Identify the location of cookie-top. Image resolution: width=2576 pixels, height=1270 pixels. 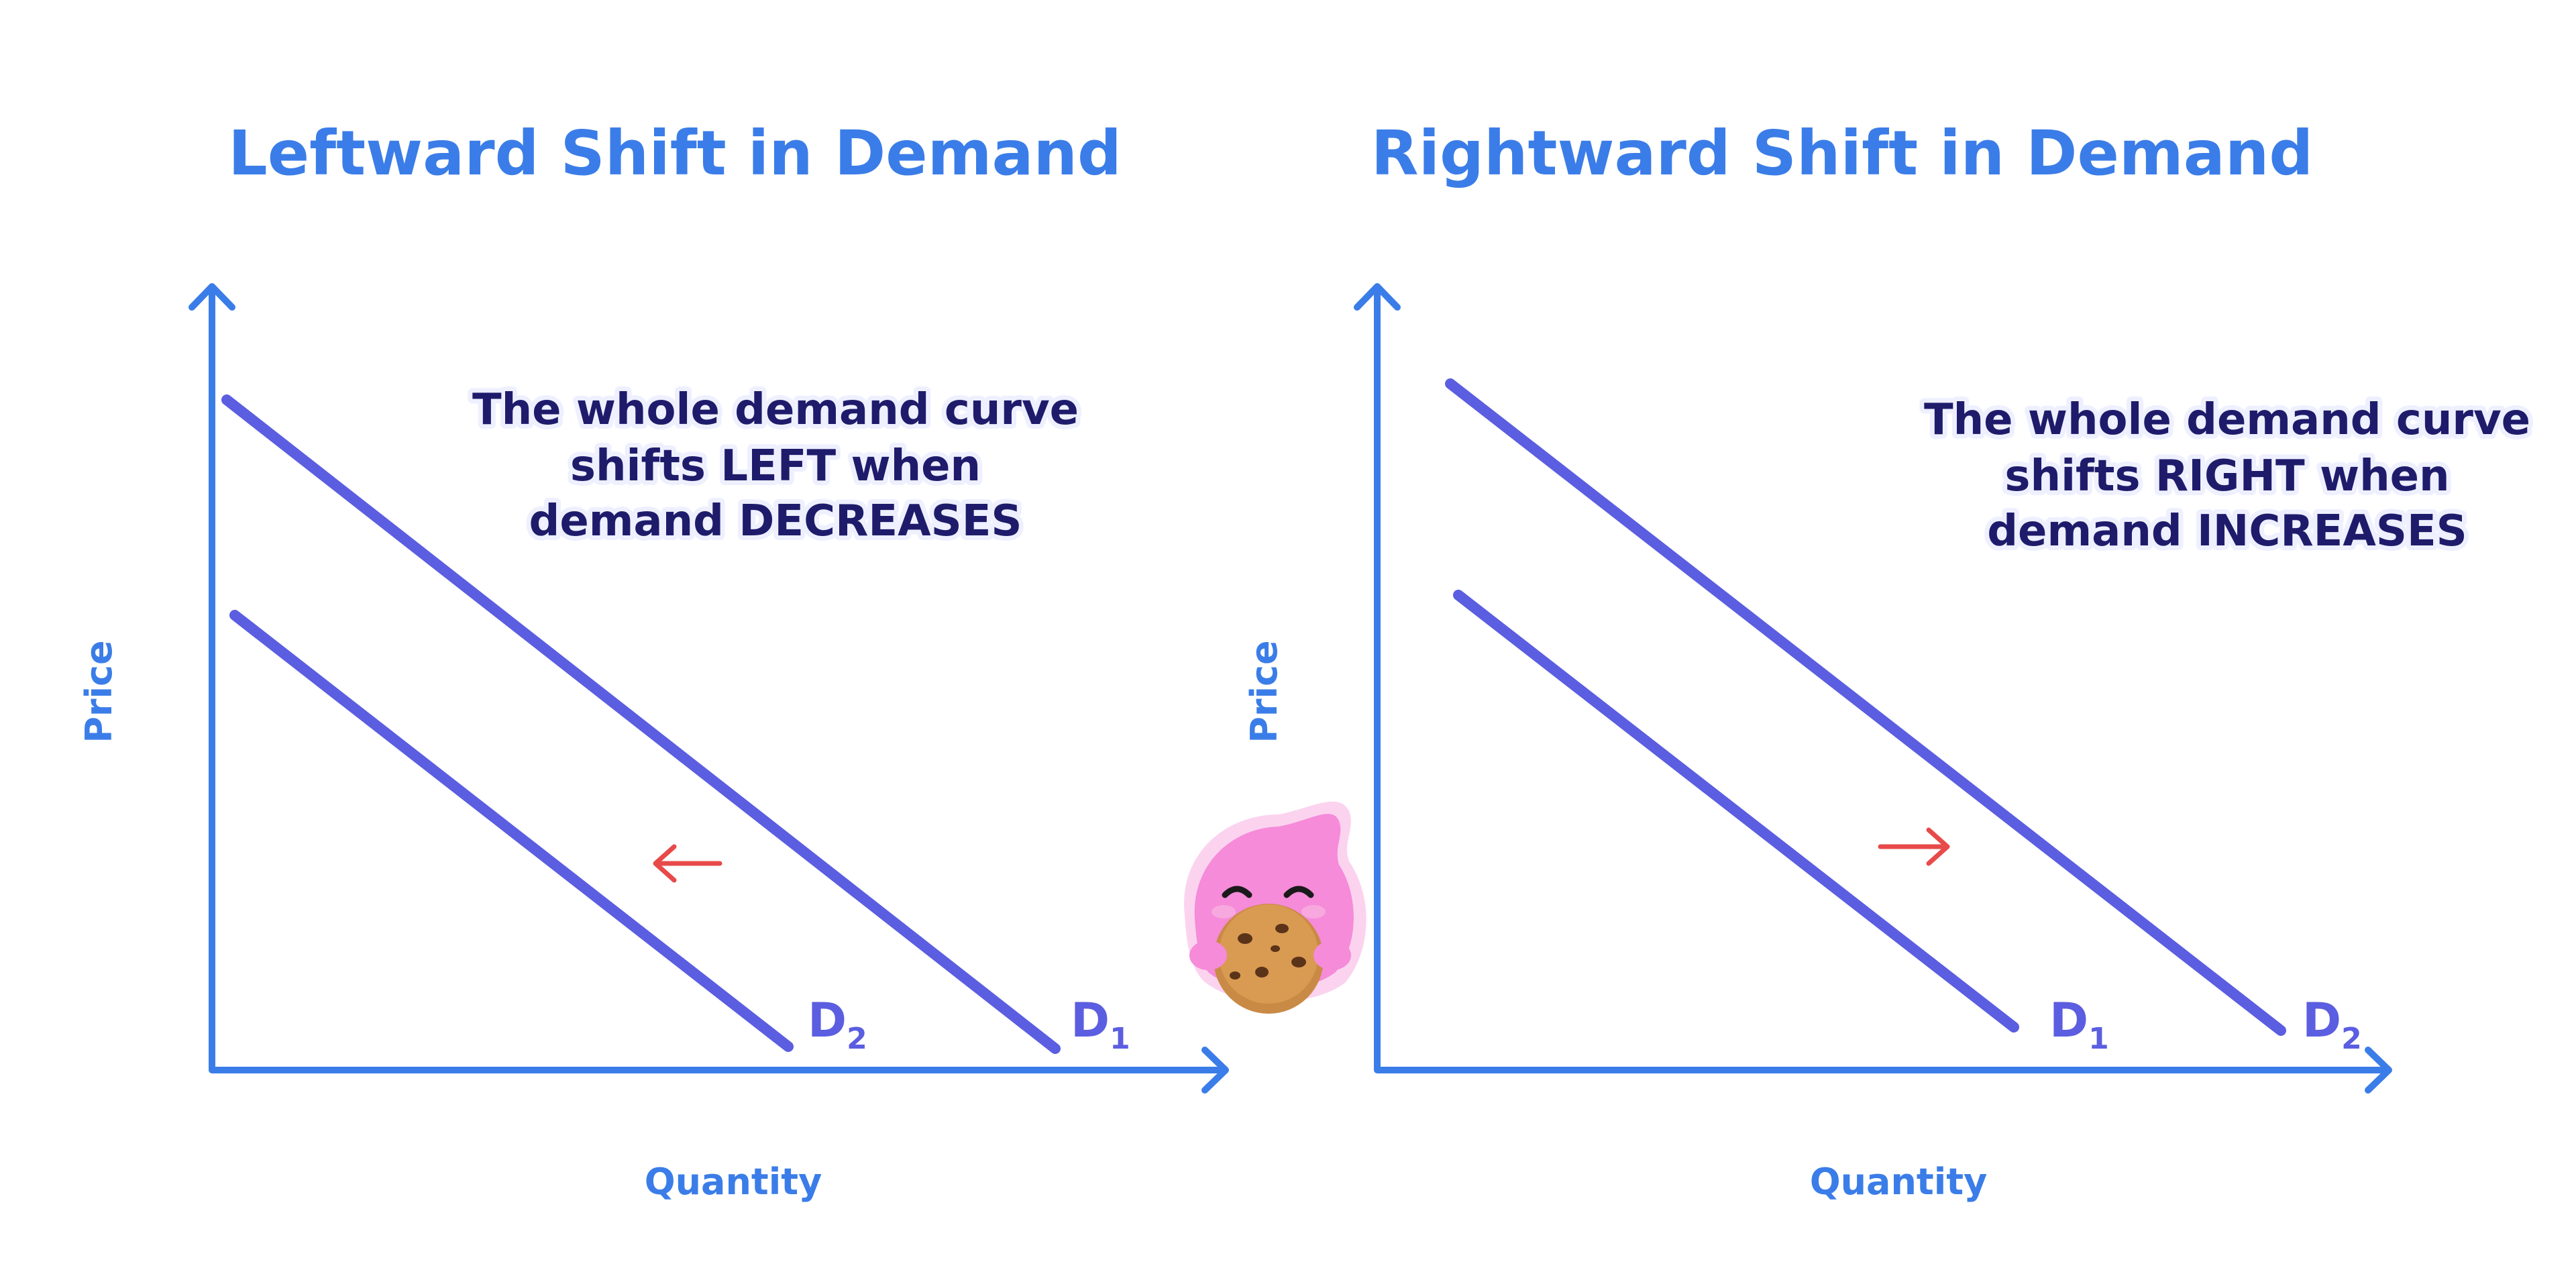
(1268, 954).